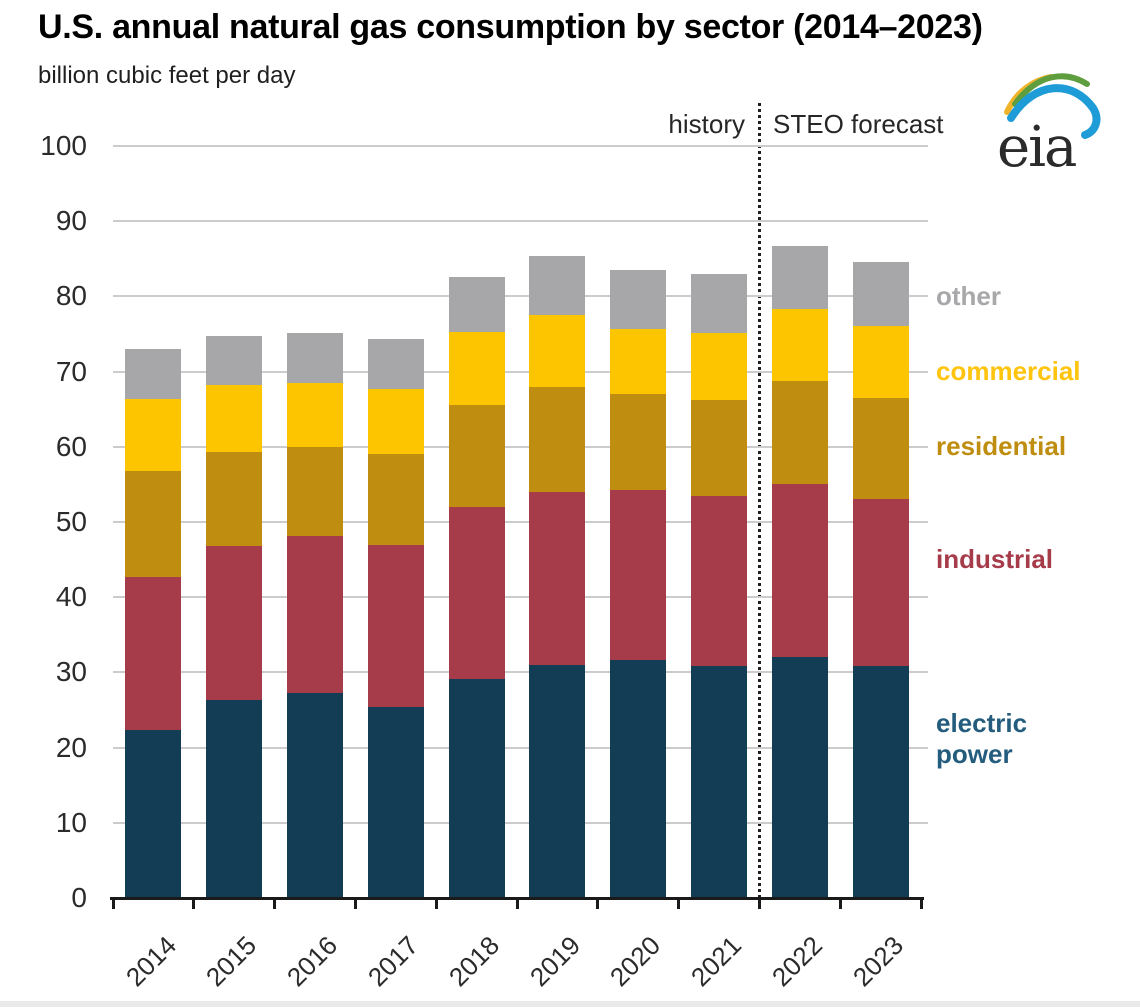  Describe the element at coordinates (71, 521) in the screenshot. I see `y-tick-label: 50` at that location.